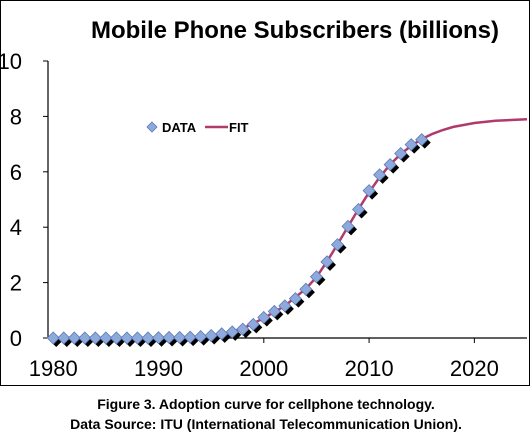 The height and width of the screenshot is (446, 532). I want to click on y-tick-label: 10, so click(11, 61).